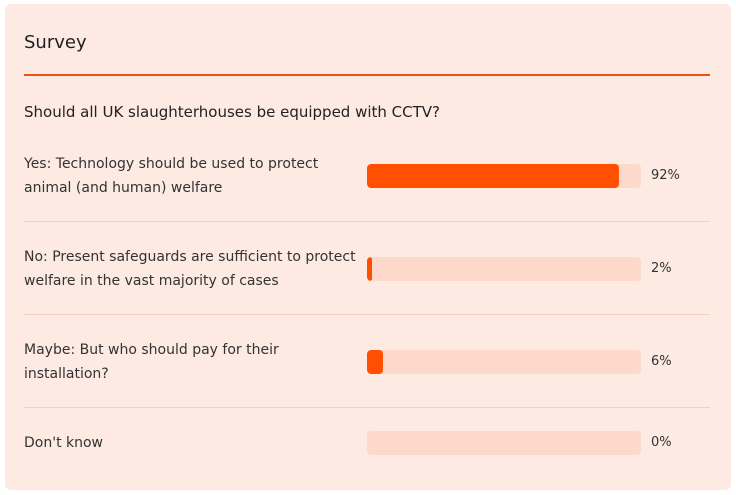  Describe the element at coordinates (55, 42) in the screenshot. I see `survey-title: Survey` at that location.